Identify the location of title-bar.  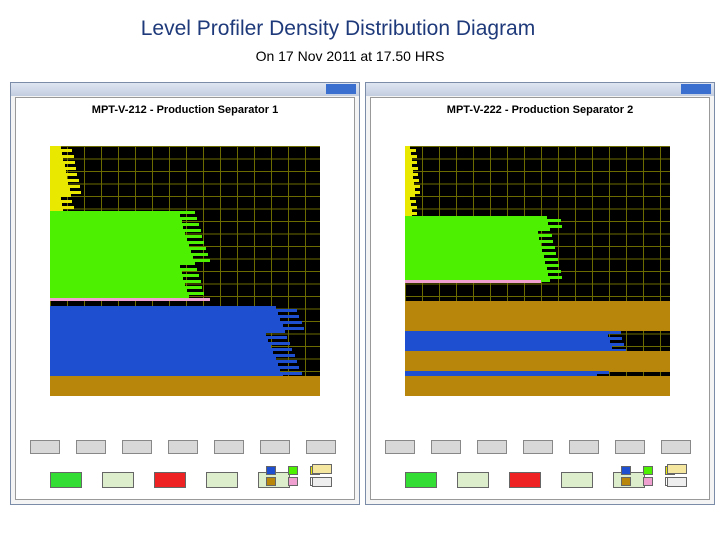
(185, 89).